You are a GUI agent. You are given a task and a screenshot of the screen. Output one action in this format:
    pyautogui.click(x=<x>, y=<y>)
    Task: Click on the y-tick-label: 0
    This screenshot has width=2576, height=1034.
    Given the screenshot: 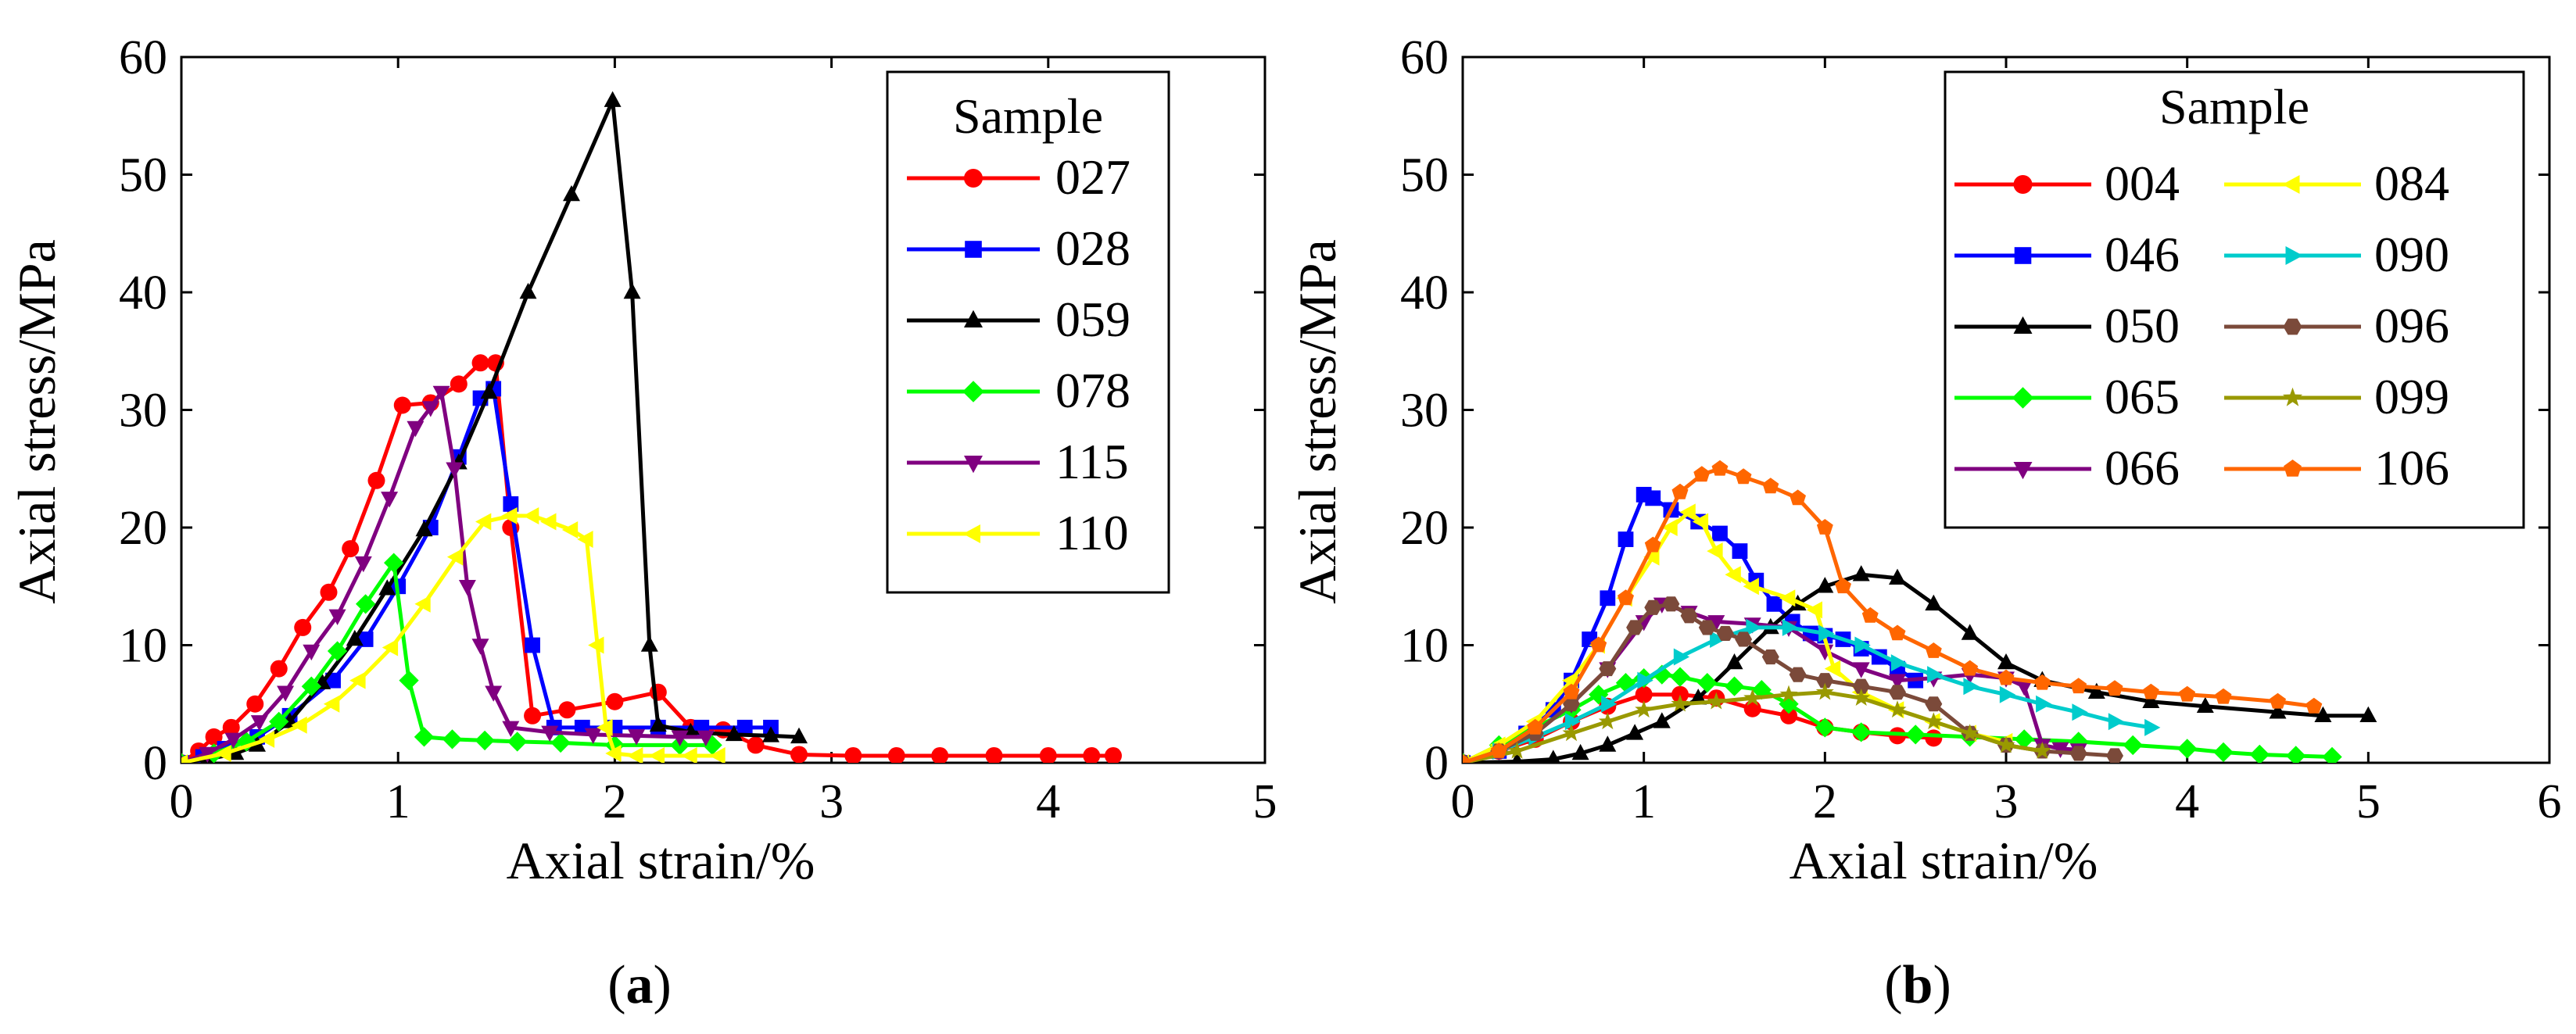 What is the action you would take?
    pyautogui.click(x=155, y=763)
    